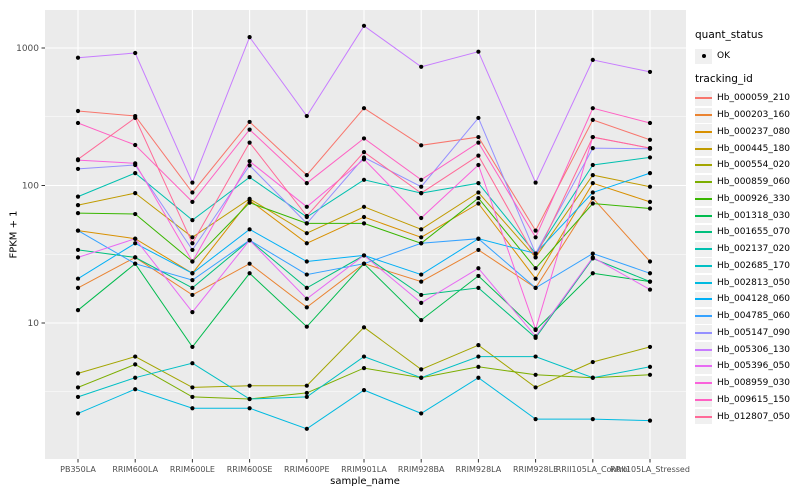 This screenshot has height=500, width=800. Describe the element at coordinates (742, 115) in the screenshot. I see `legend-item-Hb_000203_160: Hb_000203_160` at that location.